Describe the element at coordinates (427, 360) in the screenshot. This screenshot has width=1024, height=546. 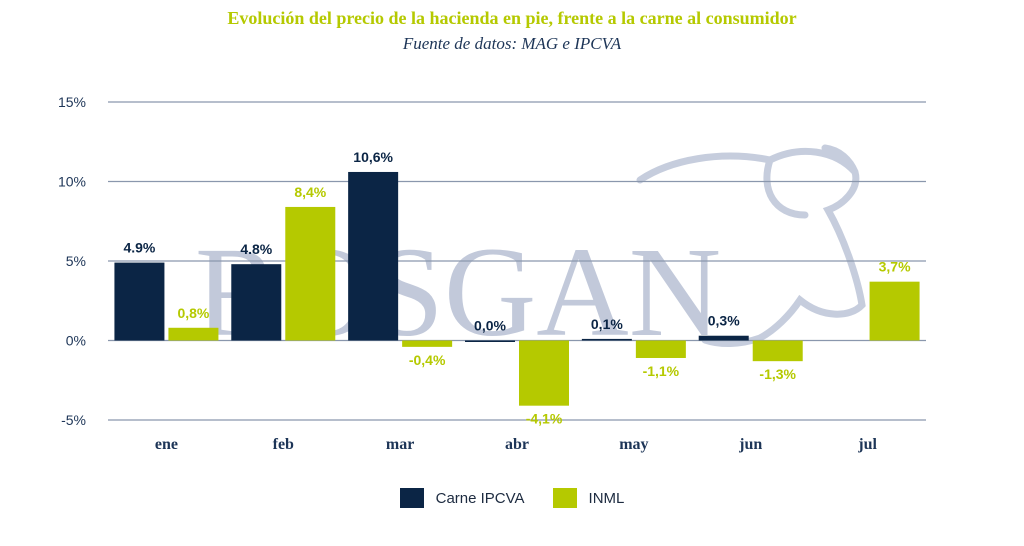
I see `data-label-inml-mar: -0,4%` at that location.